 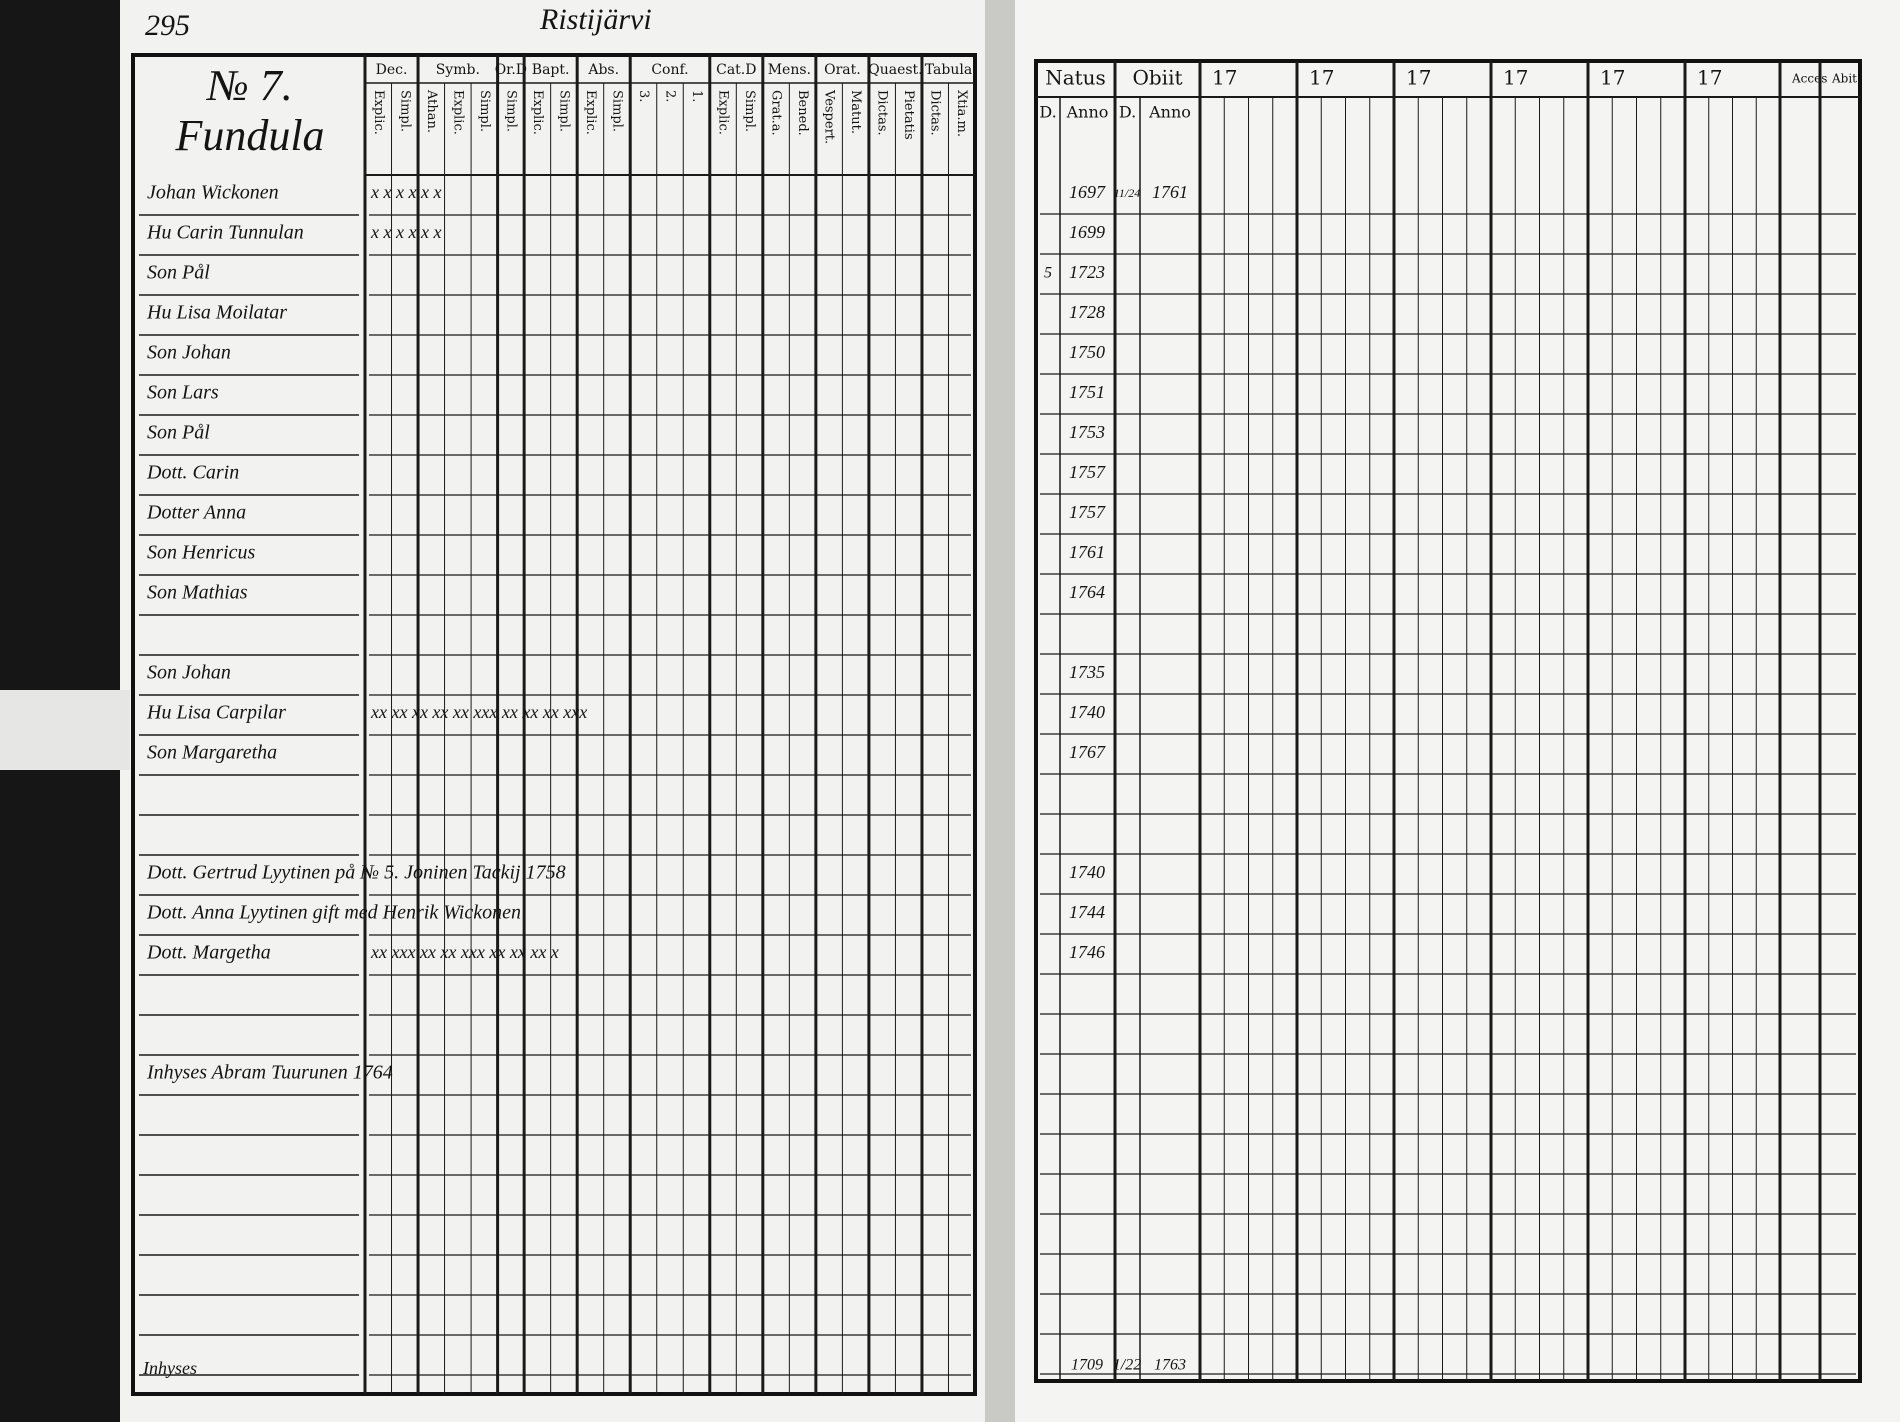 I want to click on column-label: Mens., so click(x=789, y=70).